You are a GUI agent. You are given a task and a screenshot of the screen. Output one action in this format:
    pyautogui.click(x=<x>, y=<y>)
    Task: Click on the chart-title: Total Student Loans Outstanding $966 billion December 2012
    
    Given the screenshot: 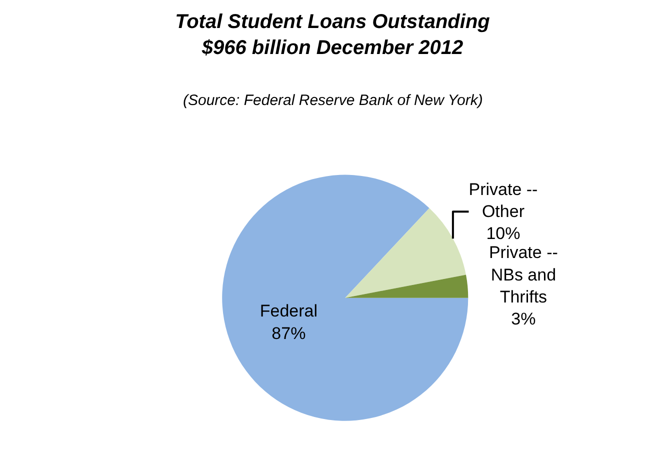 What is the action you would take?
    pyautogui.click(x=332, y=35)
    